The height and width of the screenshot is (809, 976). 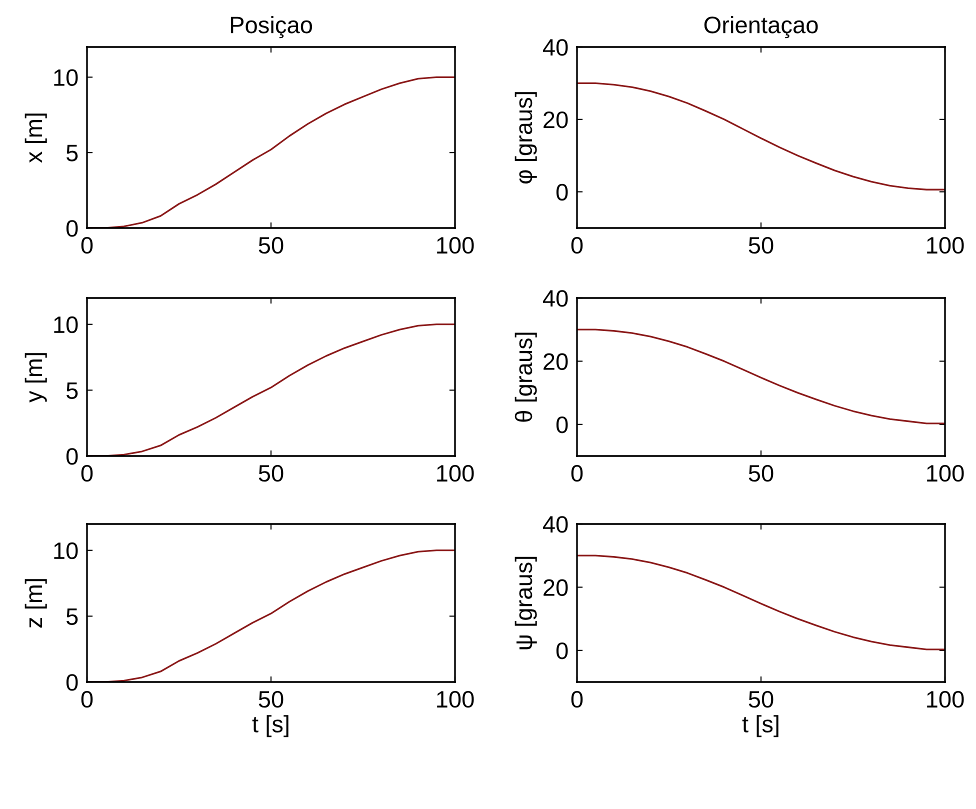 What do you see at coordinates (271, 27) in the screenshot?
I see `chart-title: Posiçao` at bounding box center [271, 27].